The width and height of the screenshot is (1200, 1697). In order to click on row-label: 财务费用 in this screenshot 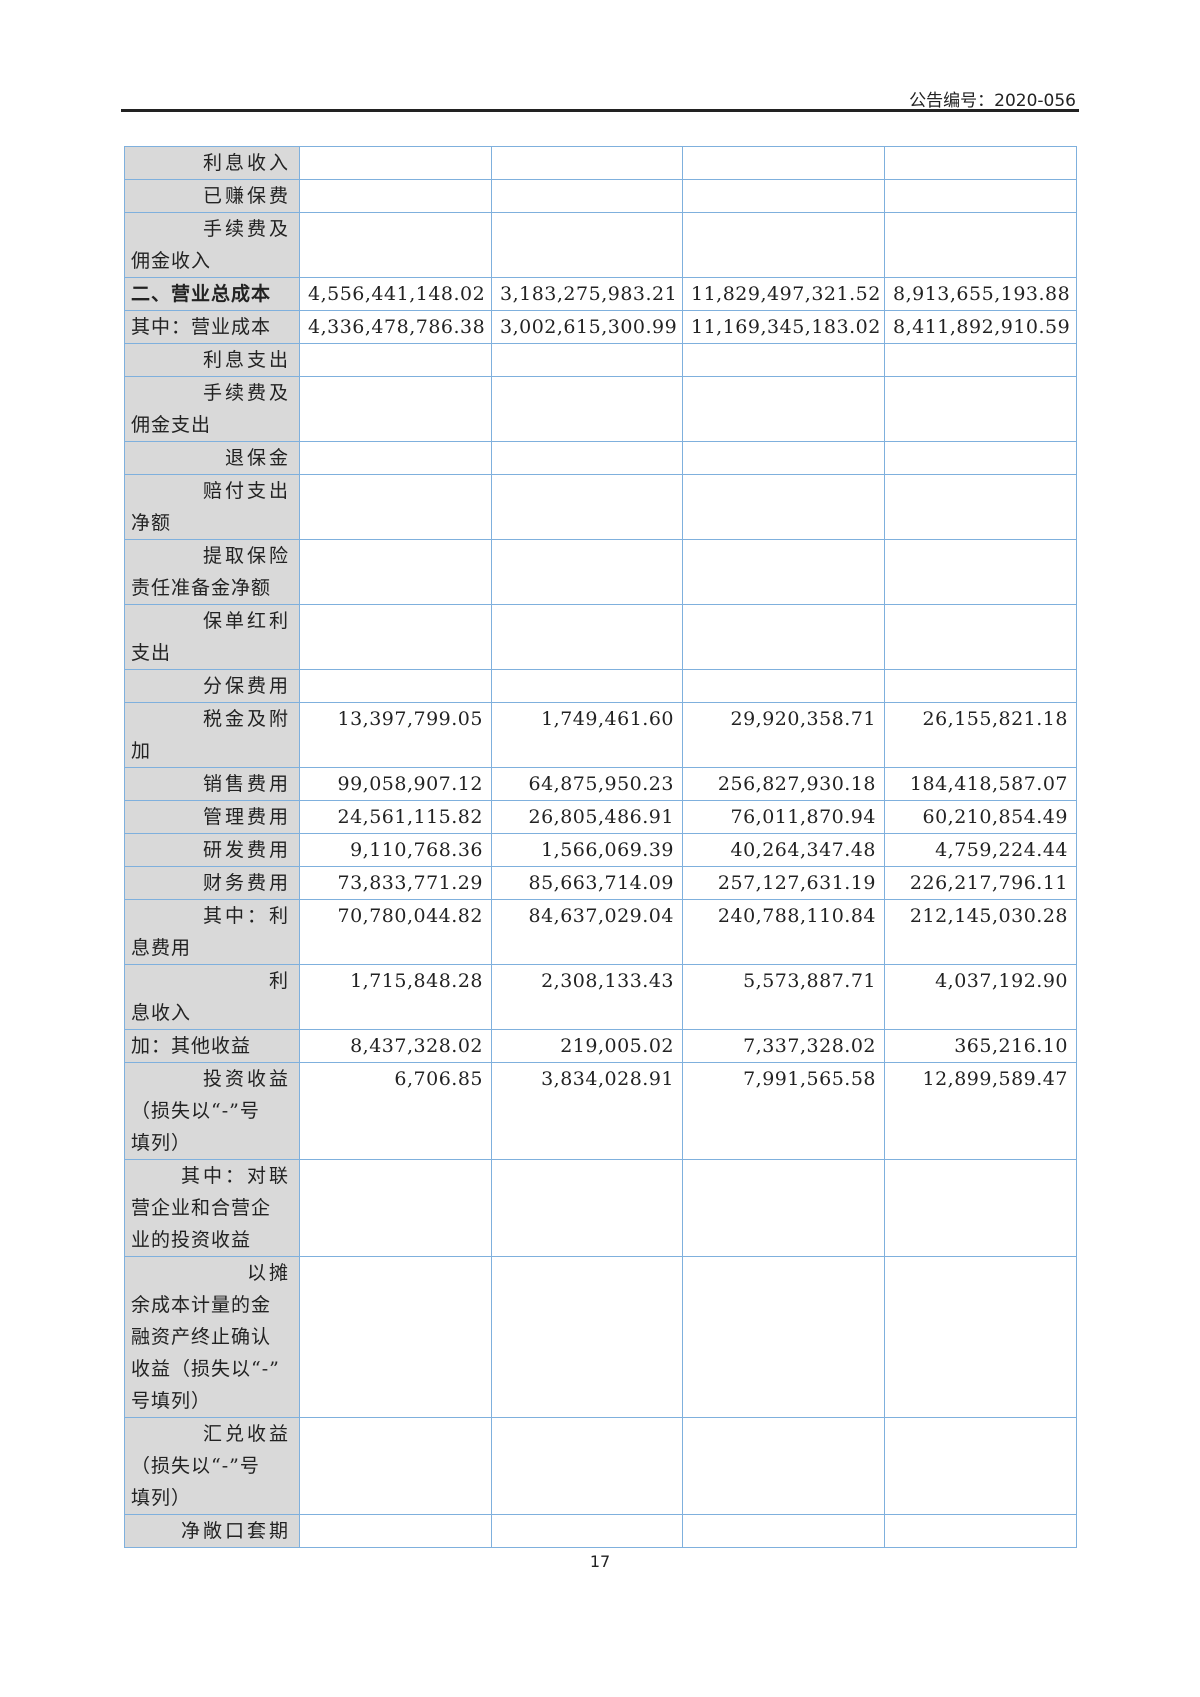, I will do `click(212, 883)`.